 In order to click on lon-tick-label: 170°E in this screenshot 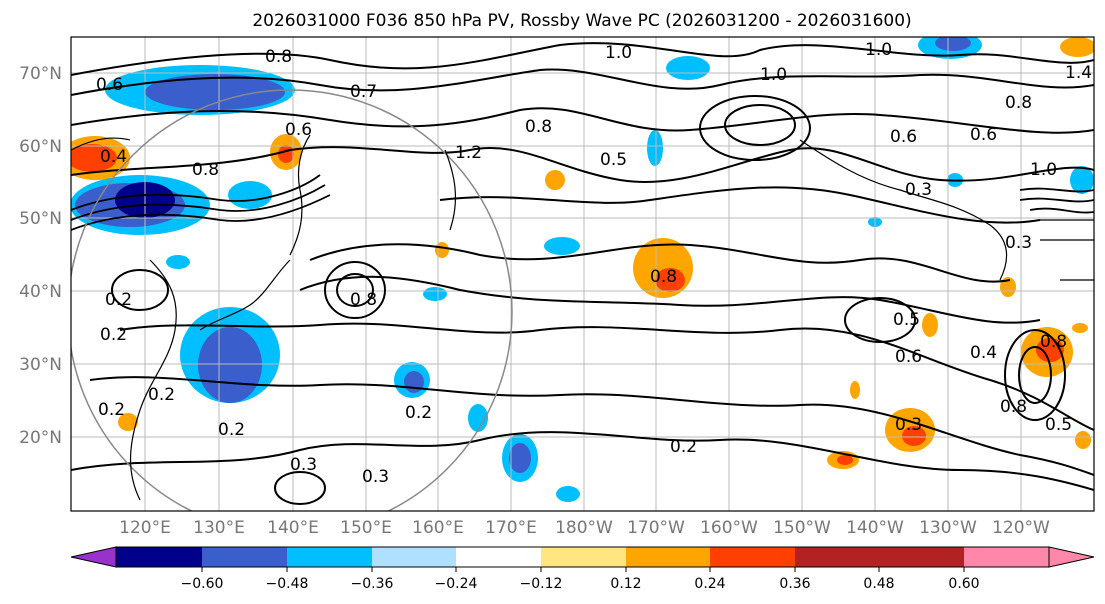, I will do `click(511, 528)`.